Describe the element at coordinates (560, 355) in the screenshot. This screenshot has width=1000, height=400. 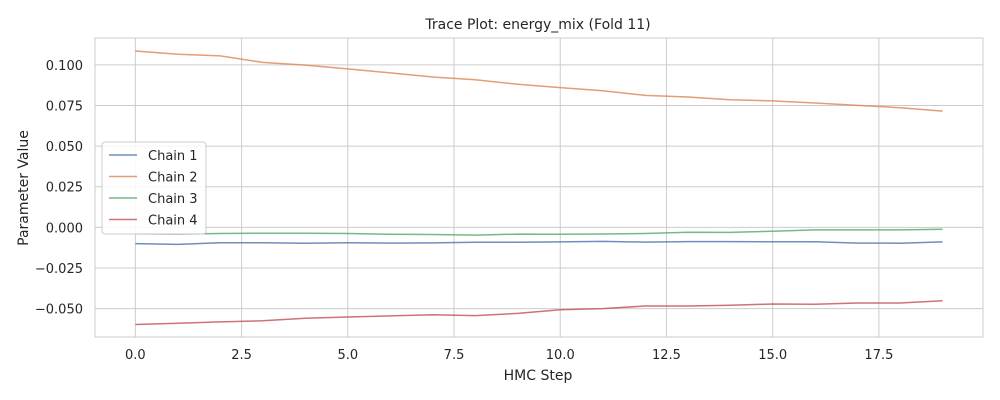
I see `x-tick-label: 10.0` at that location.